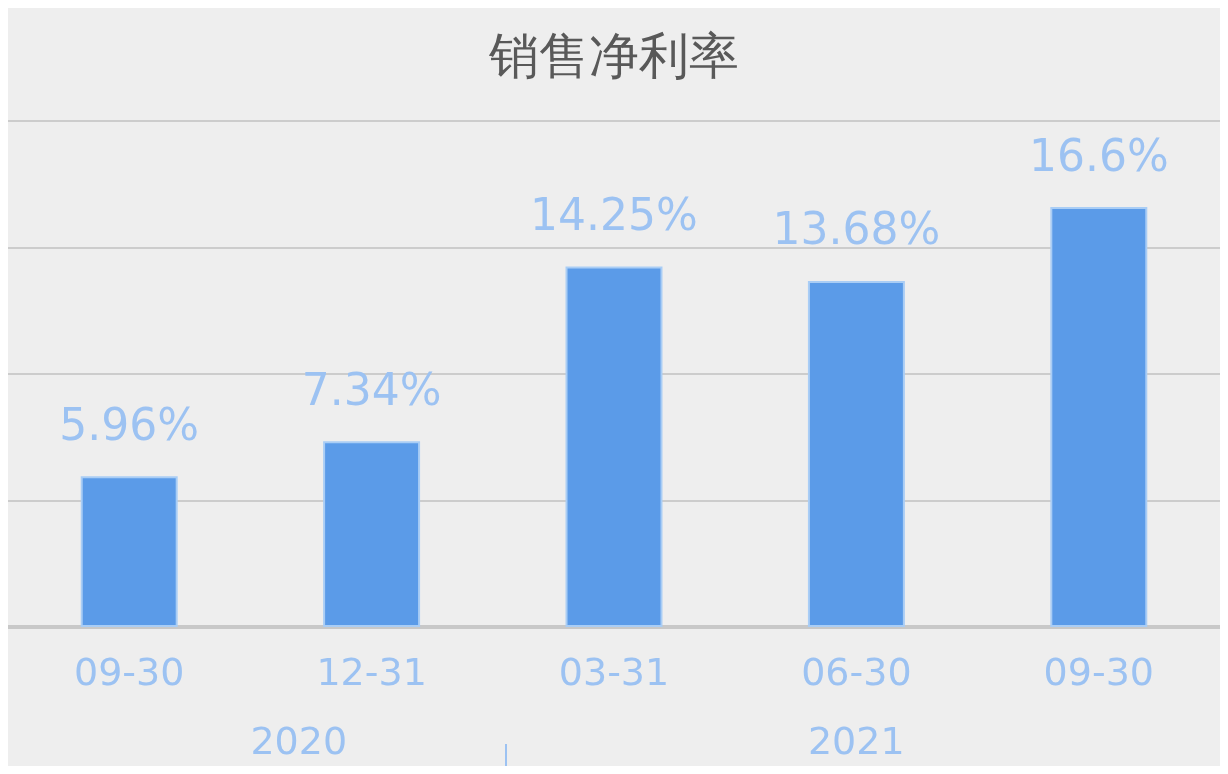 Image resolution: width=1228 pixels, height=774 pixels. What do you see at coordinates (299, 741) in the screenshot?
I see `text: 2020` at bounding box center [299, 741].